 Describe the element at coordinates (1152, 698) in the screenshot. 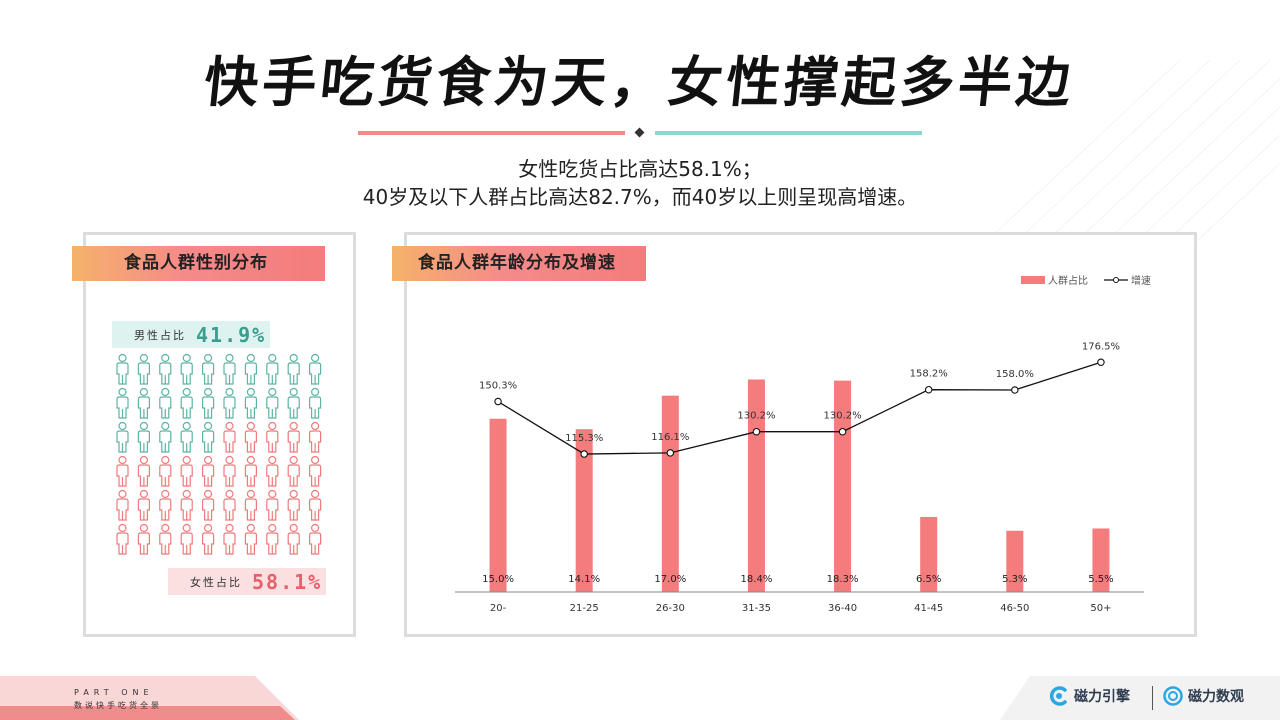

I see `logo-separator` at that location.